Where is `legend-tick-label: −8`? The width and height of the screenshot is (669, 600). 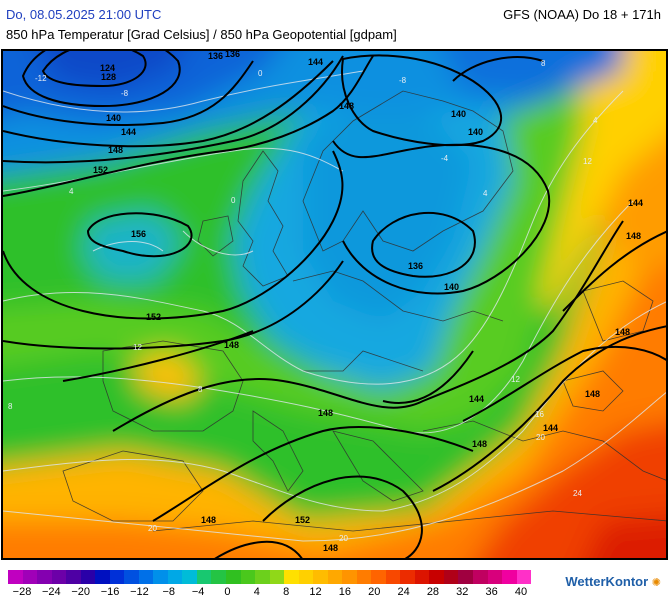 legend-tick-label: −8 is located at coordinates (169, 592).